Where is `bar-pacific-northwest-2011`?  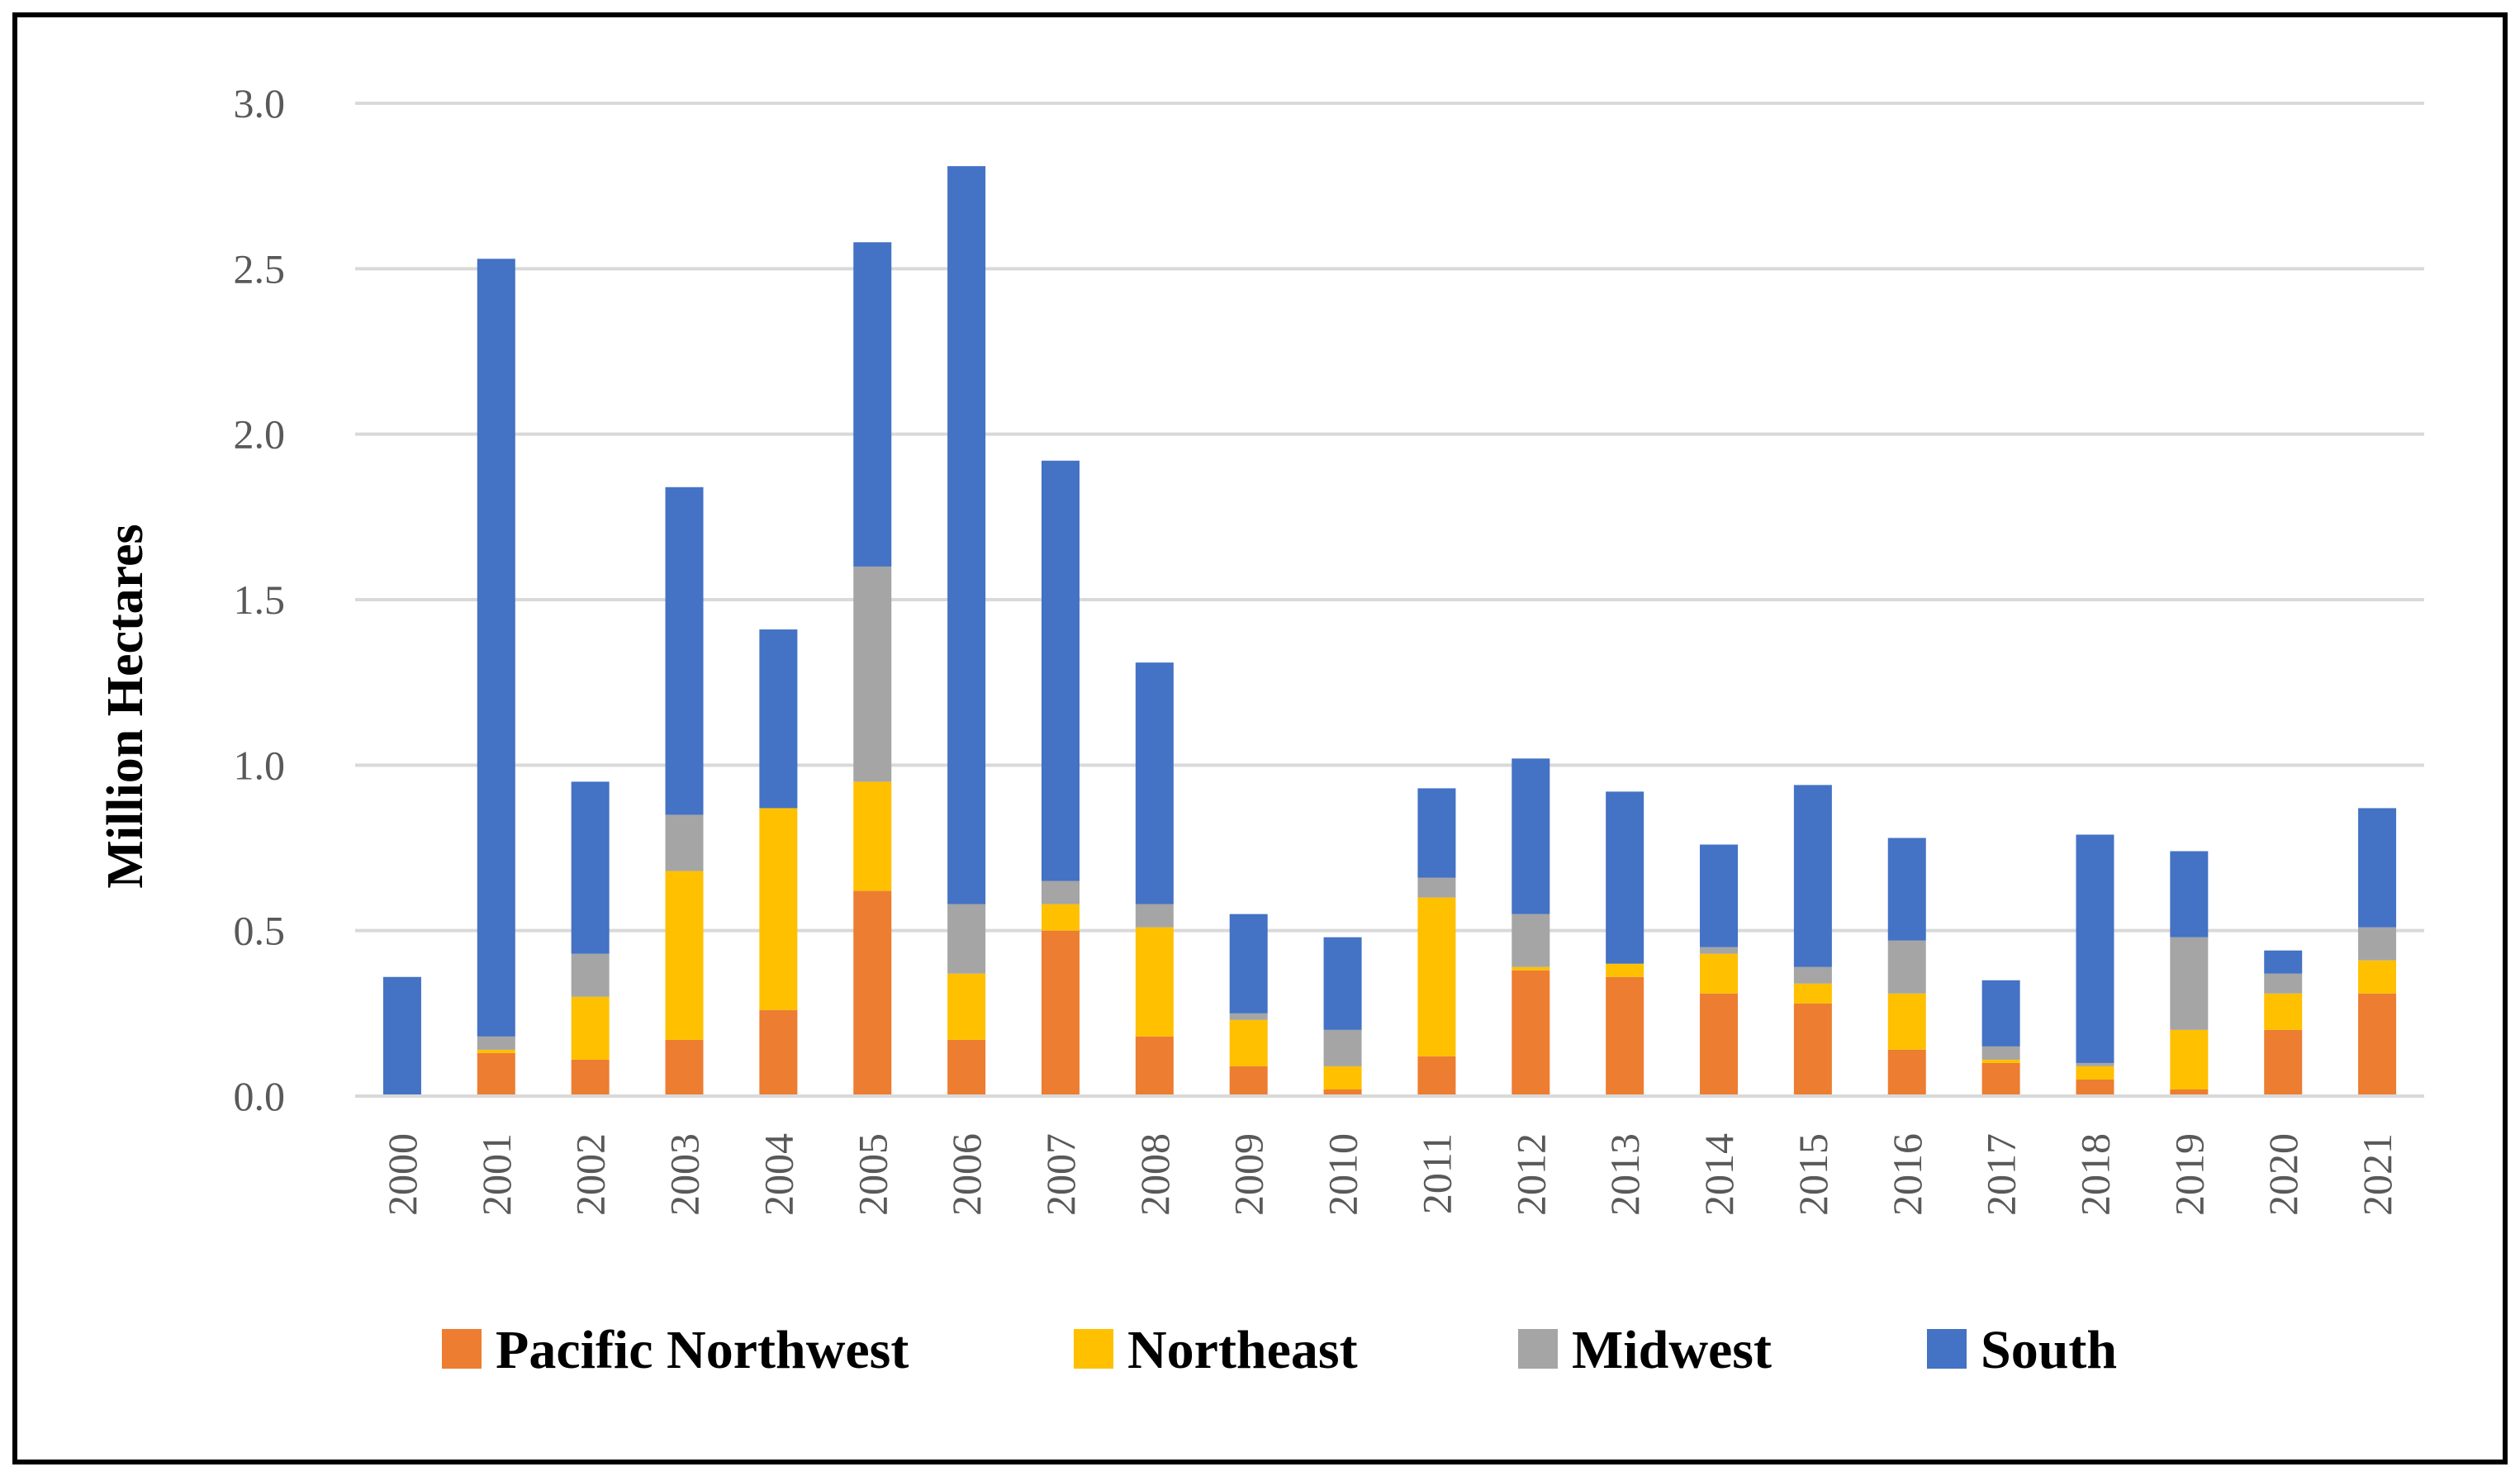
bar-pacific-northwest-2011 is located at coordinates (1436, 1076).